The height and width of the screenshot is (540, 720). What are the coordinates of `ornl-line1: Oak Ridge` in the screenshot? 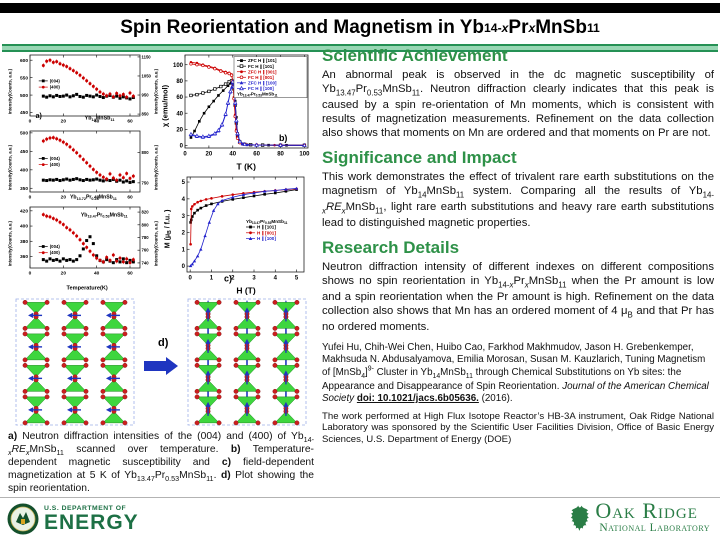 It's located at (646, 510).